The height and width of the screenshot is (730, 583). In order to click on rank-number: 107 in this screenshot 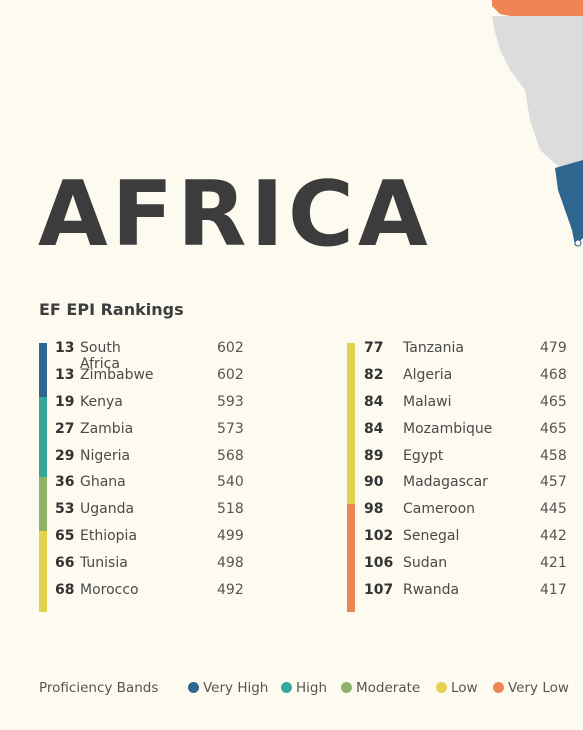, I will do `click(379, 590)`.